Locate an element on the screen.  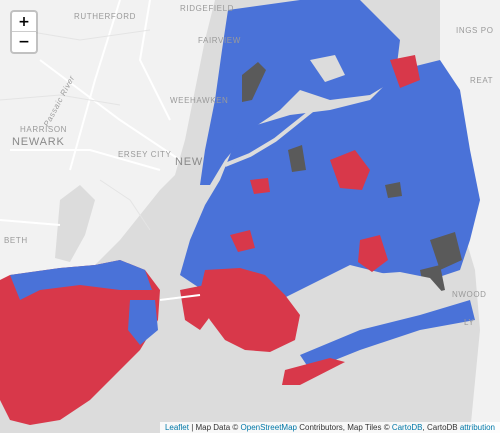
leaflet-link: Leaflet is located at coordinates (176, 427).